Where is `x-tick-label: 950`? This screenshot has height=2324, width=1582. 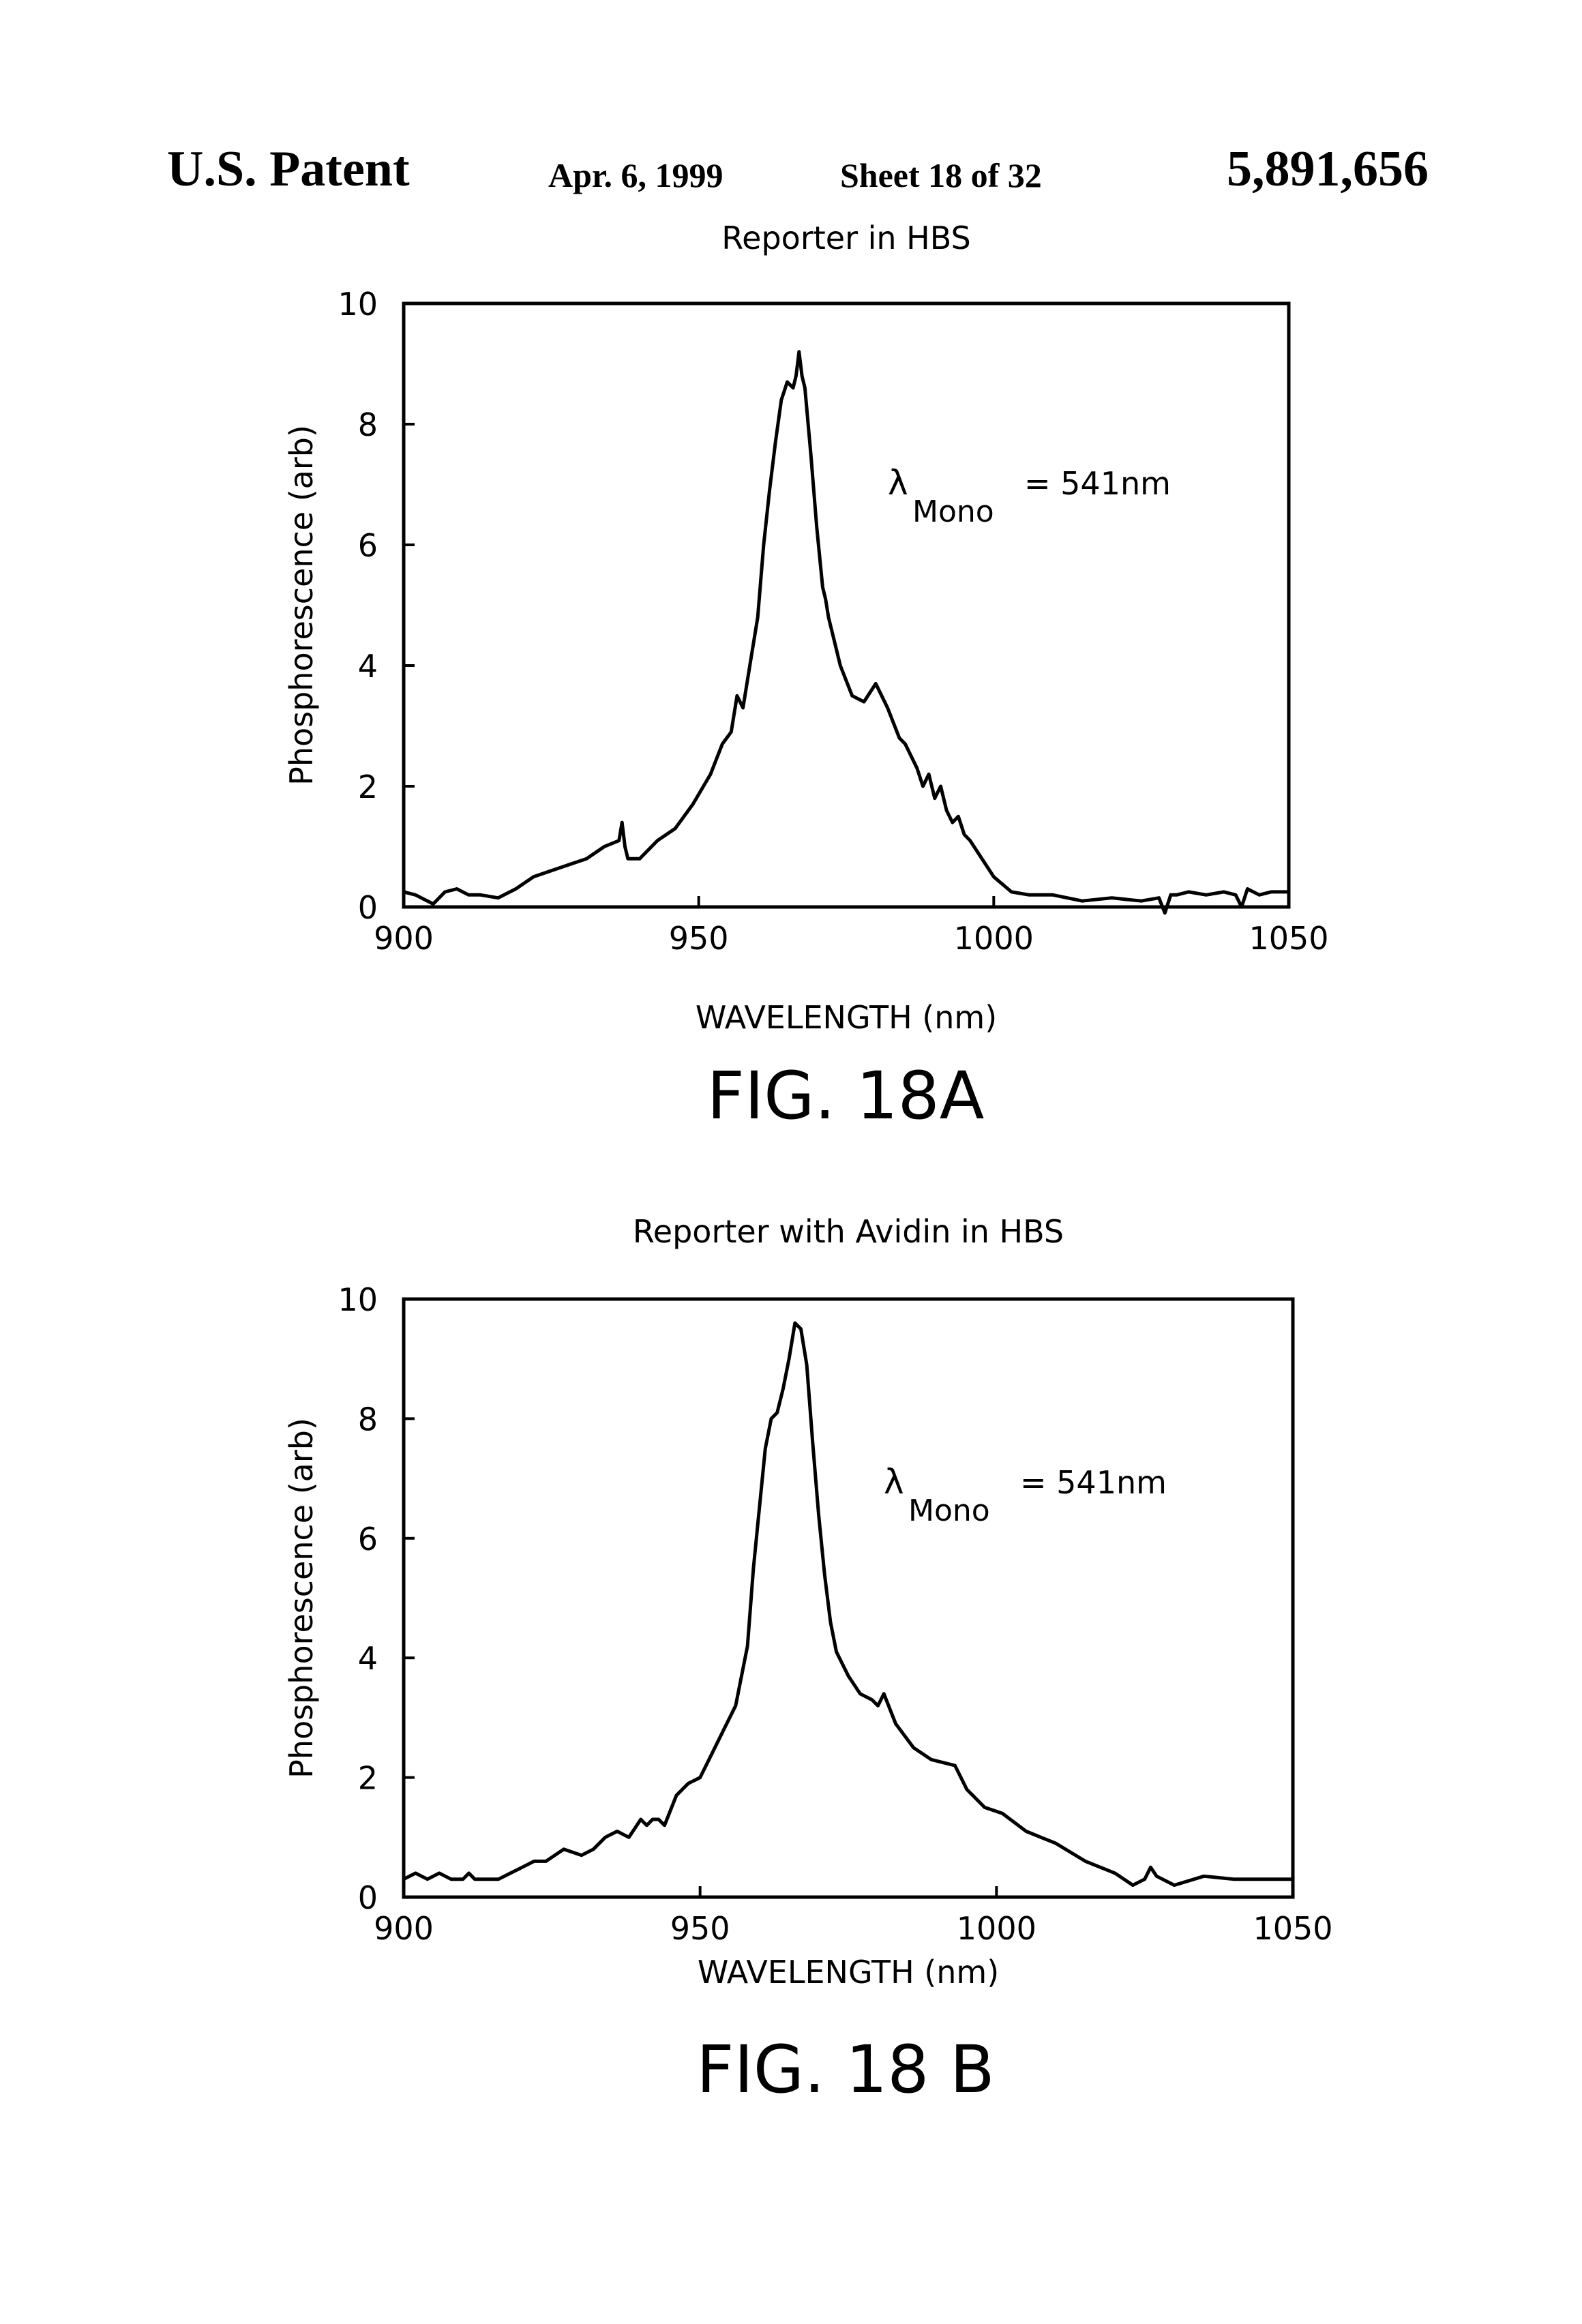 x-tick-label: 950 is located at coordinates (700, 1928).